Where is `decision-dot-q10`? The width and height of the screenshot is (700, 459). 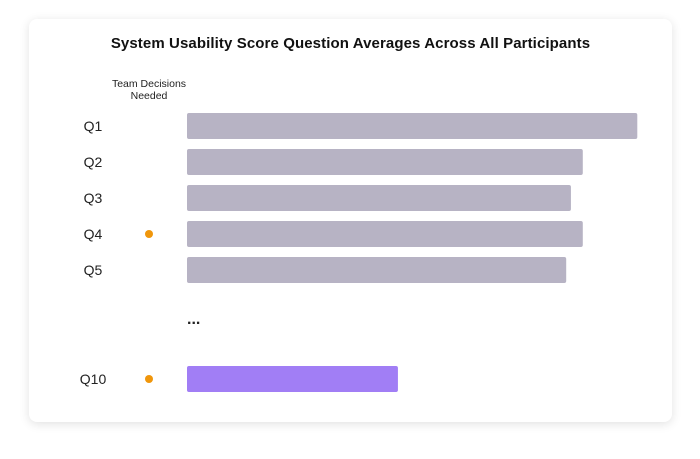 decision-dot-q10 is located at coordinates (149, 379).